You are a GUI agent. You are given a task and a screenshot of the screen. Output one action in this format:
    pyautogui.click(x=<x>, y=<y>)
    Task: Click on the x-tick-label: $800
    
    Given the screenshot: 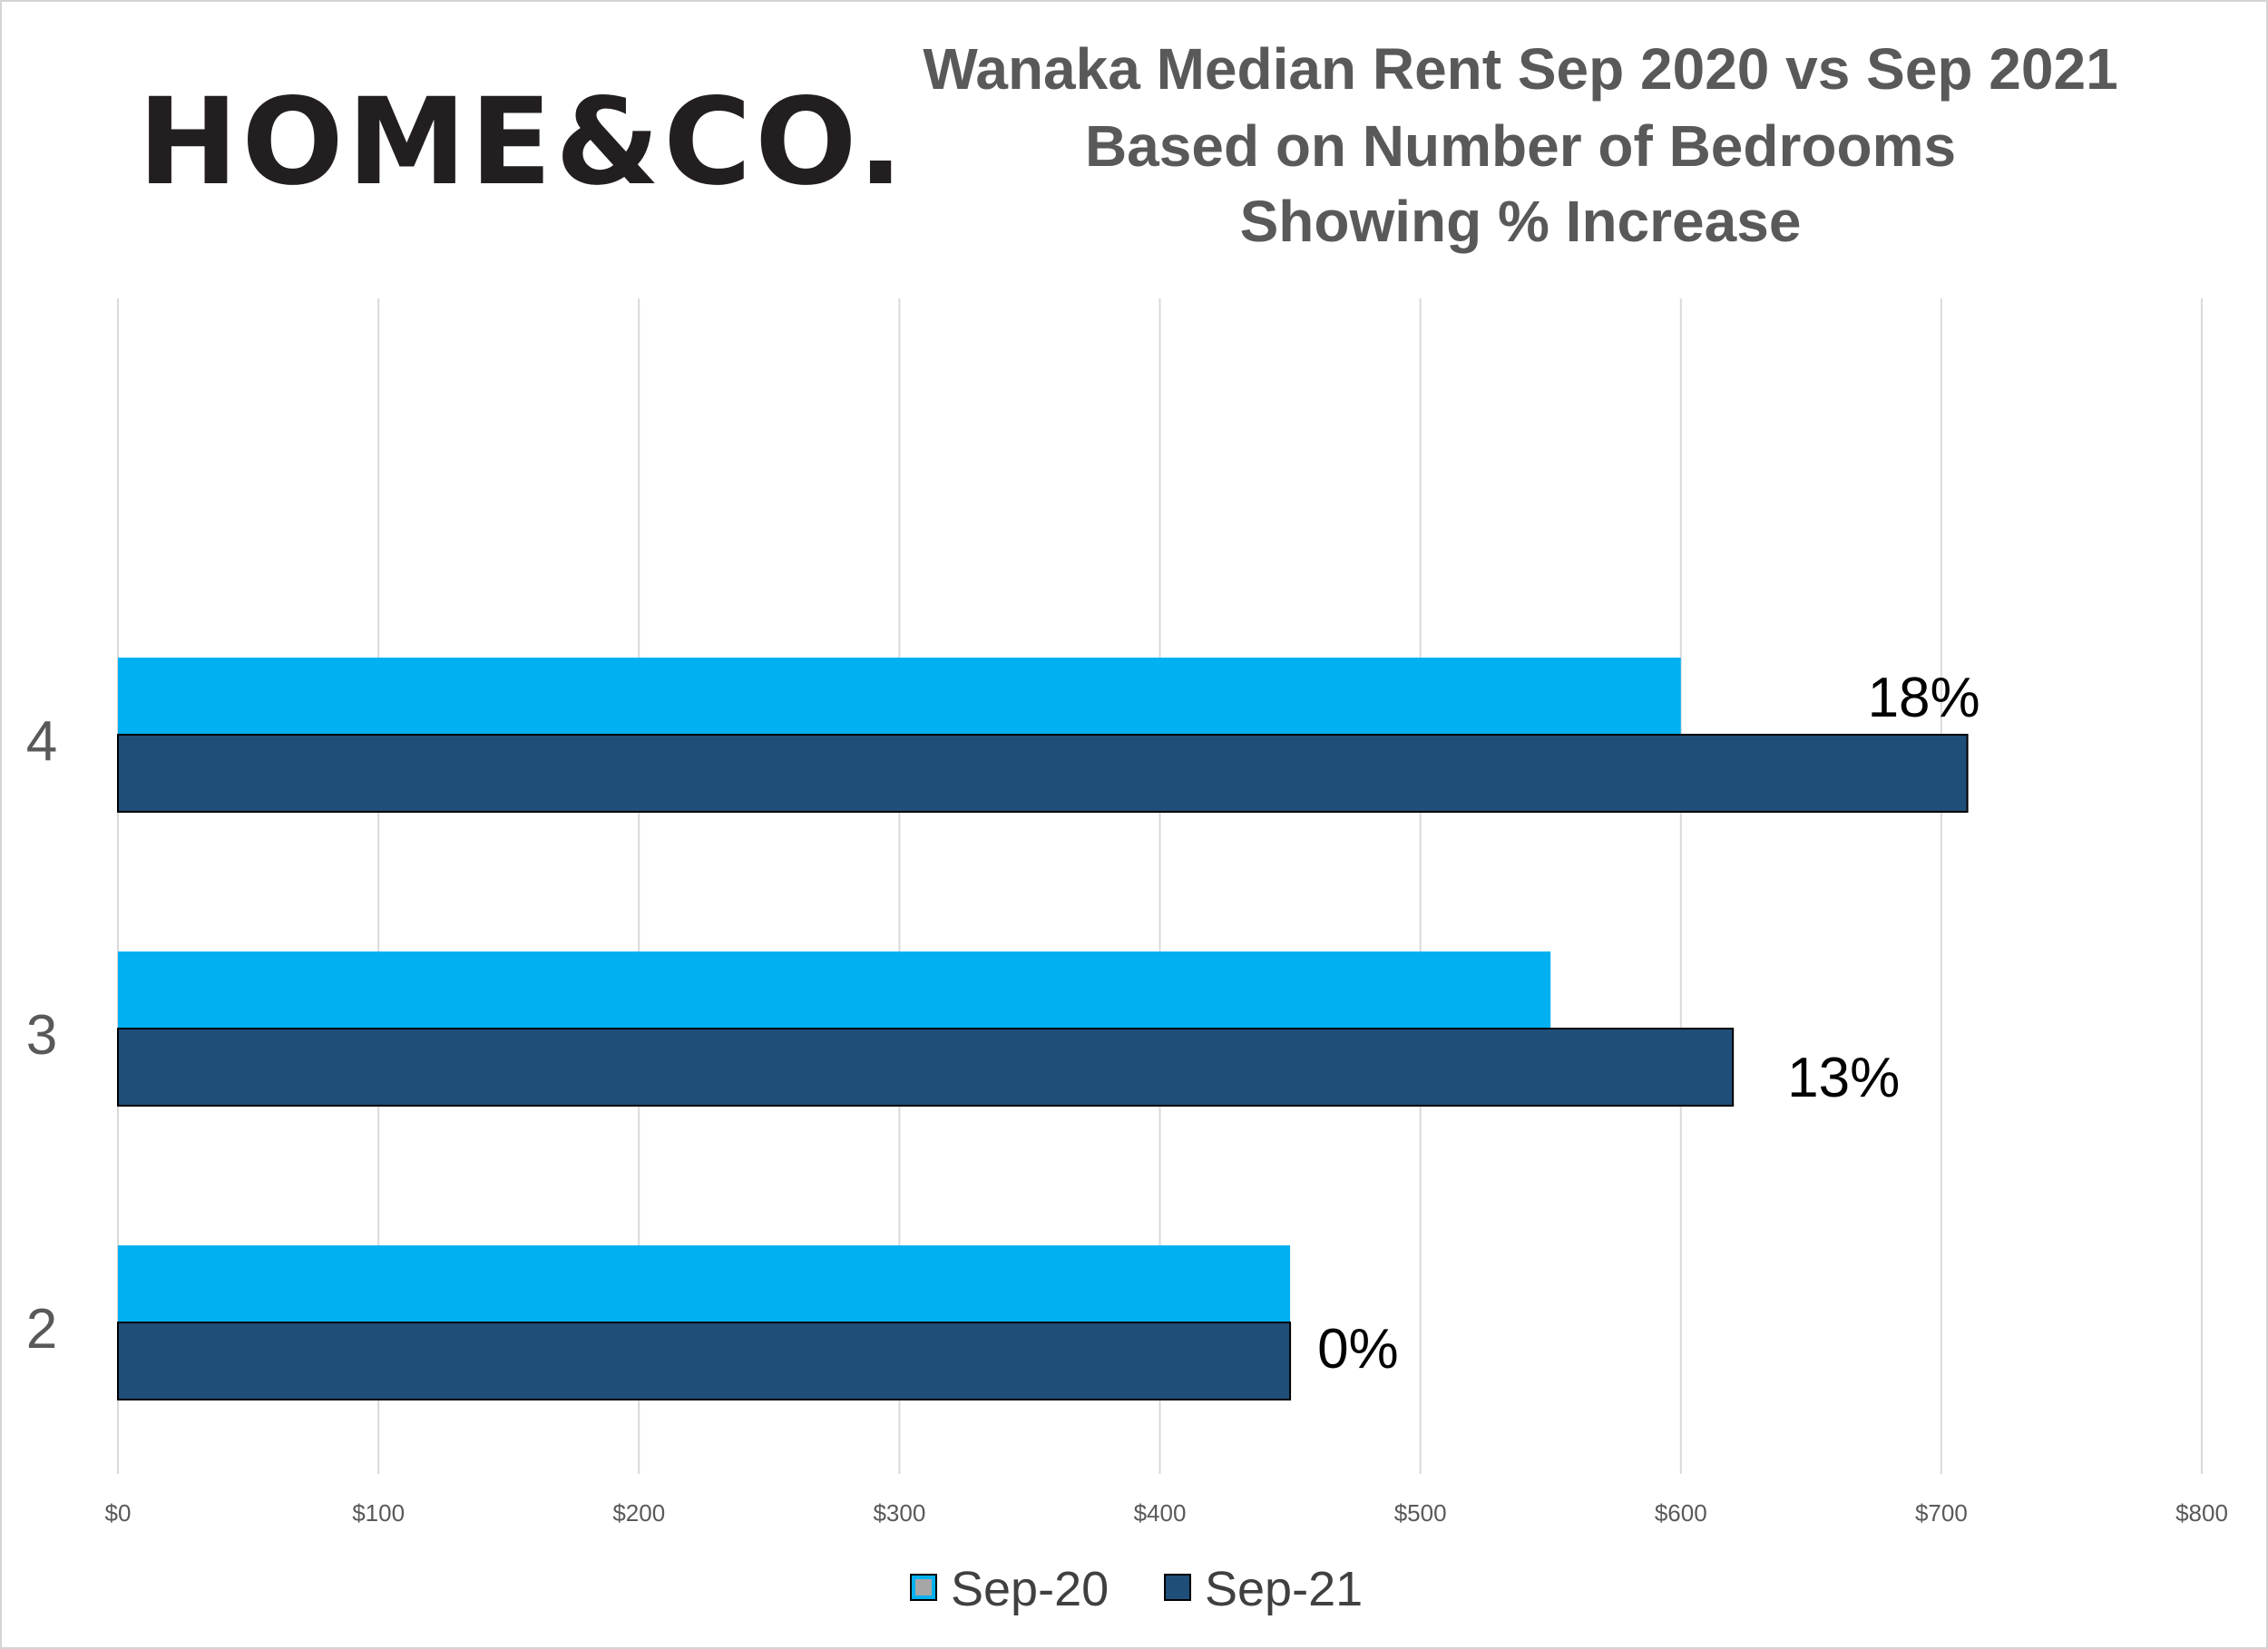 What is the action you would take?
    pyautogui.click(x=2201, y=1513)
    